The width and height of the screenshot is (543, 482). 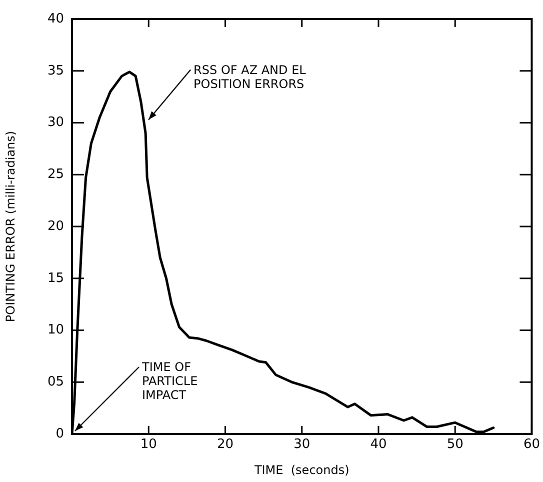 I want to click on annotation: RSS OF AZ AND EL POSITION ERRORS, so click(x=250, y=76).